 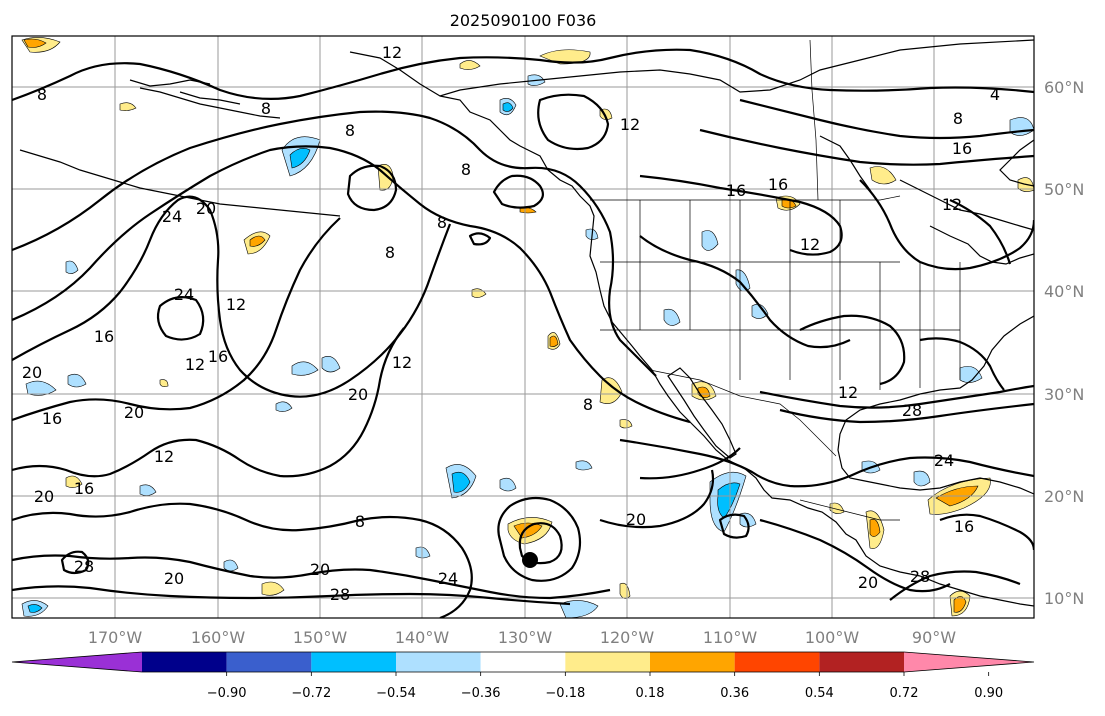 I want to click on colorbar-tick-label: 0.90, so click(x=988, y=693).